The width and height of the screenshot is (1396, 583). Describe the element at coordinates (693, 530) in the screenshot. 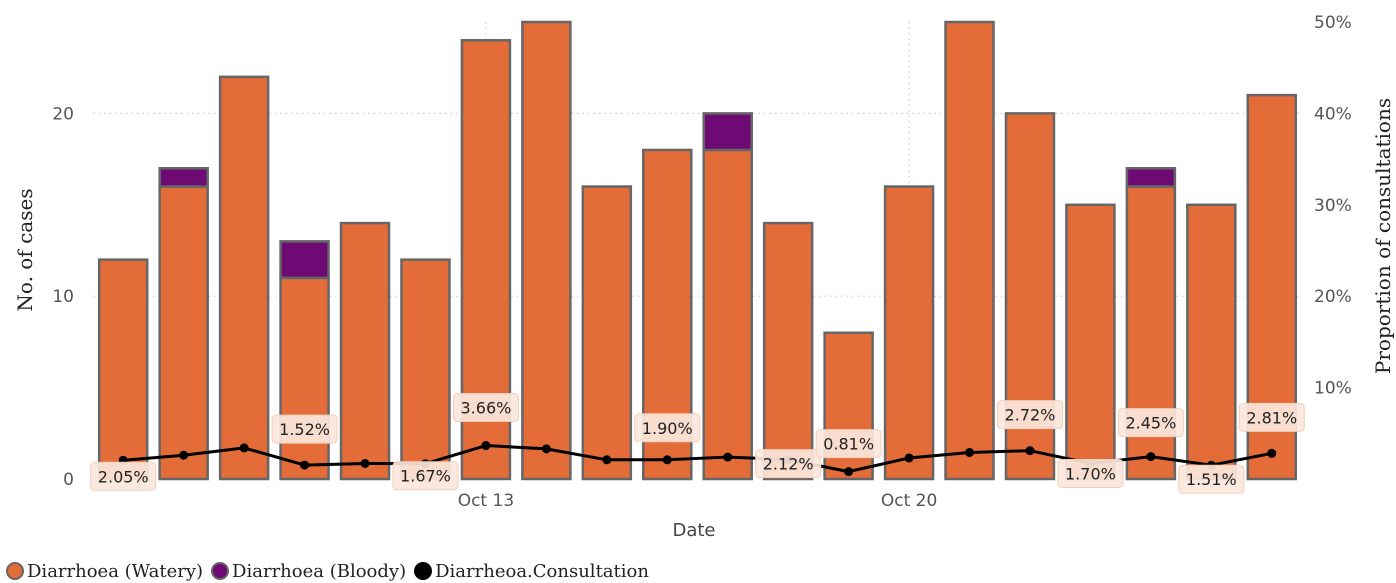

I see `x-axis-title: Date` at that location.